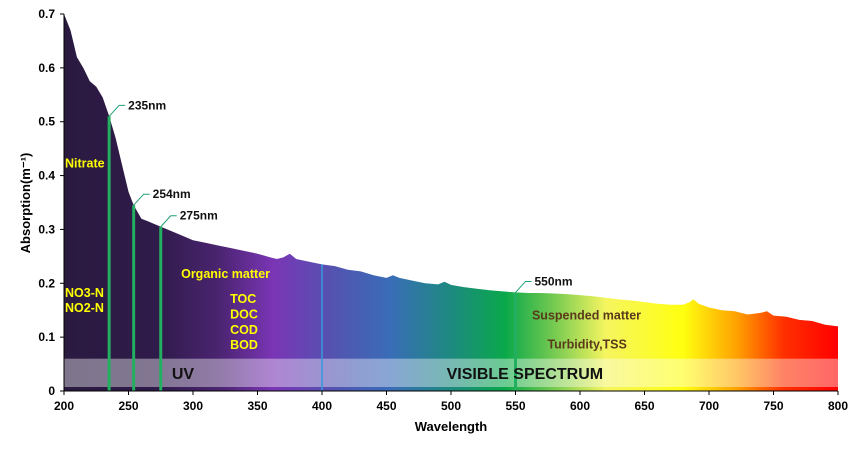  Describe the element at coordinates (85, 163) in the screenshot. I see `annotation: Nitrate` at that location.